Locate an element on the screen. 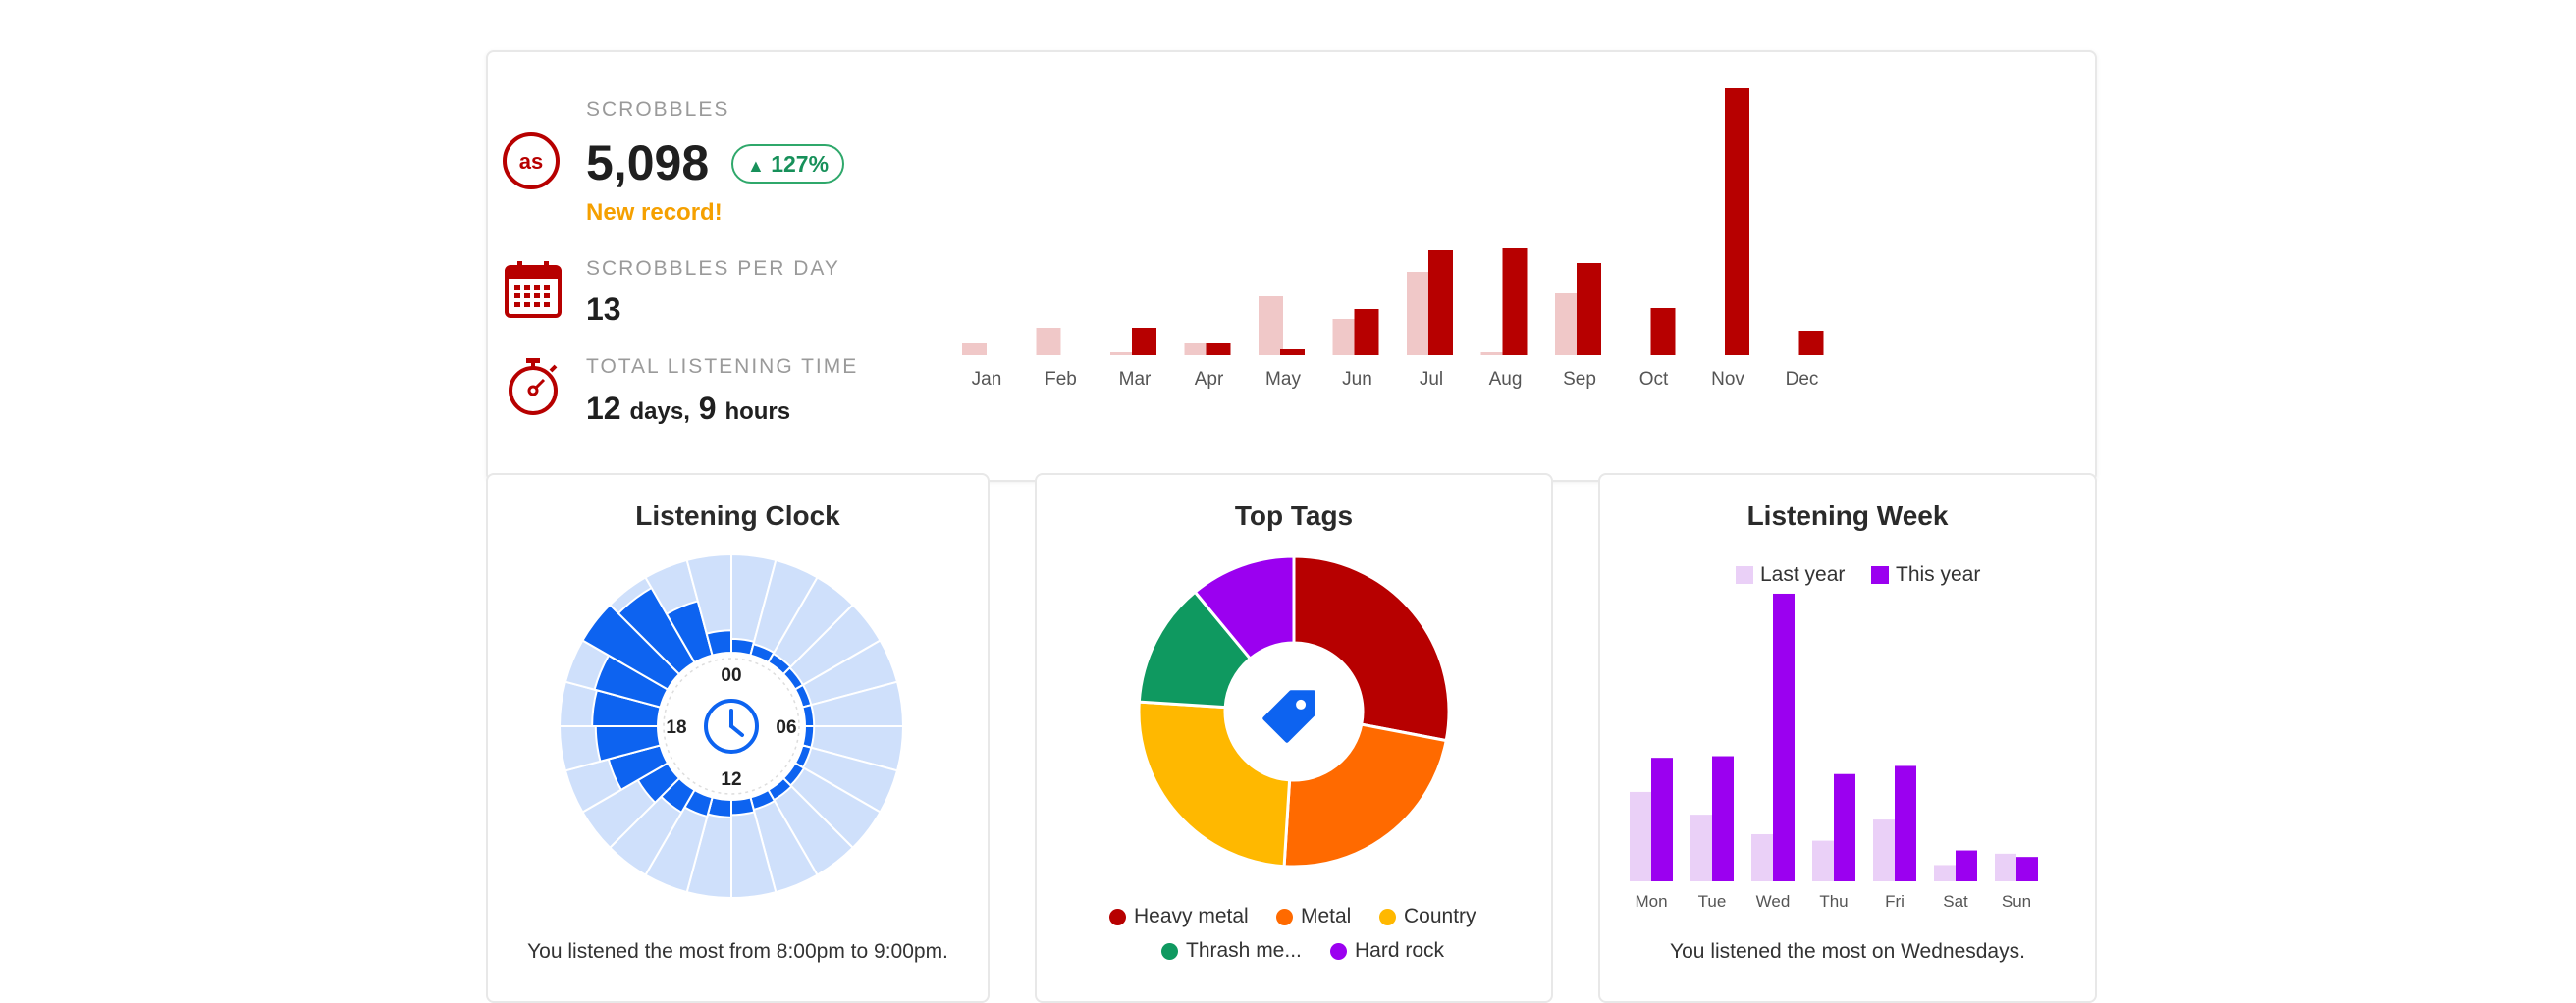  tag-legend-item: Metal is located at coordinates (1313, 916).